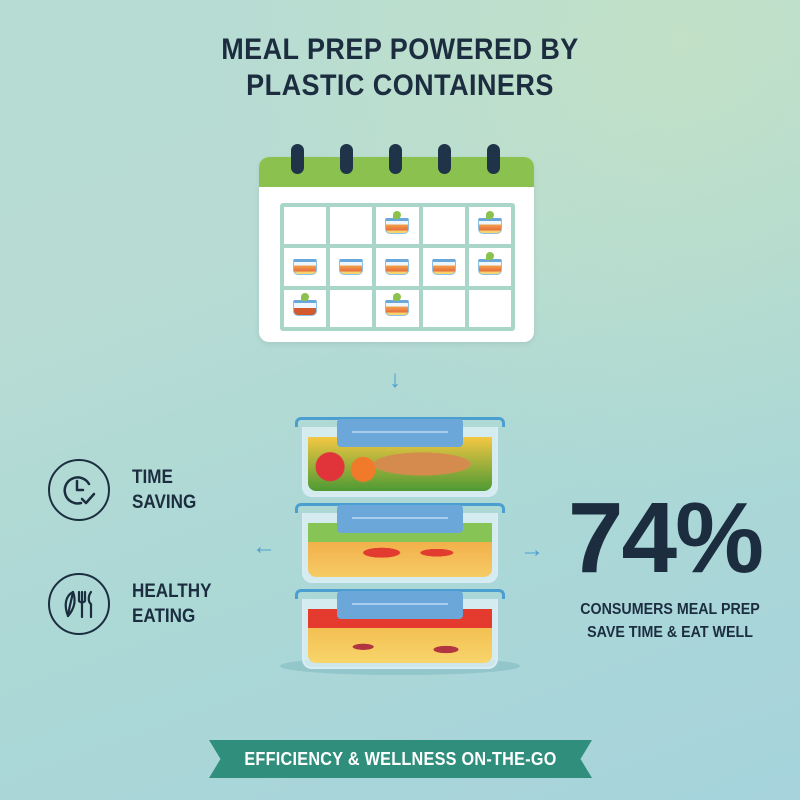 The image size is (800, 800). What do you see at coordinates (164, 490) in the screenshot?
I see `feature-label: TIME SAVING` at bounding box center [164, 490].